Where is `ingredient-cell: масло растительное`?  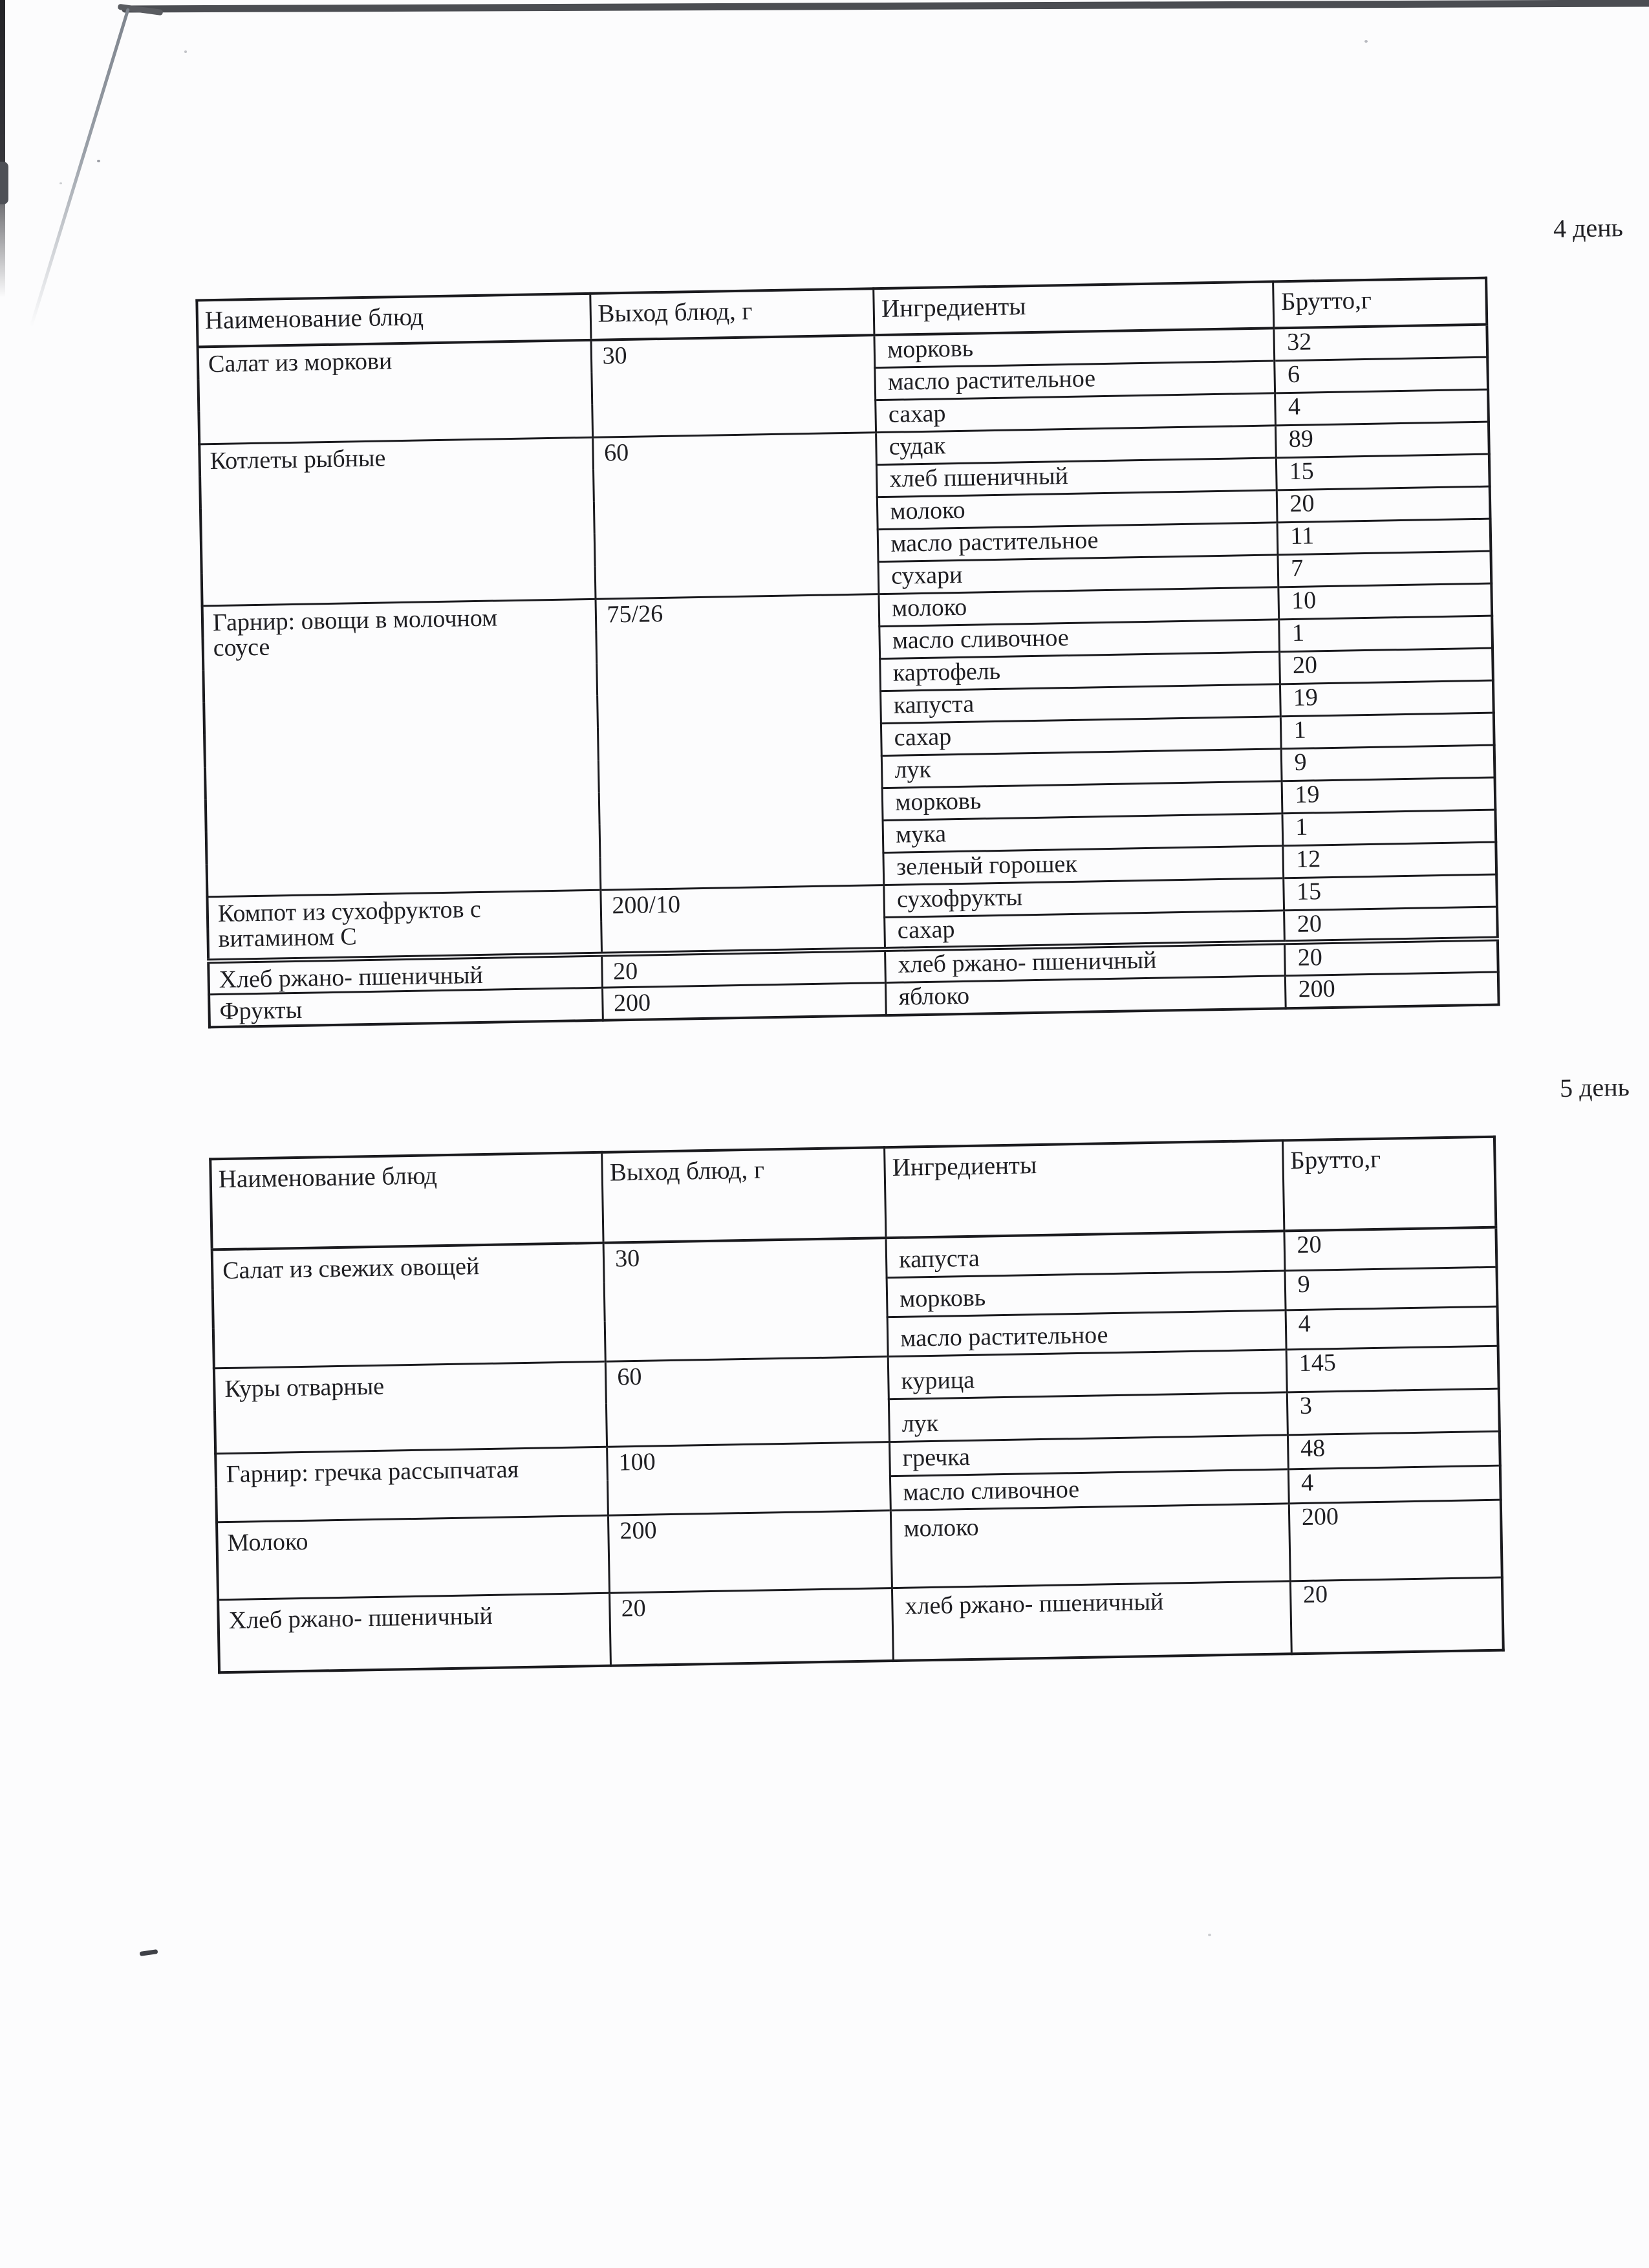 ingredient-cell: масло растительное is located at coordinates (1086, 1333).